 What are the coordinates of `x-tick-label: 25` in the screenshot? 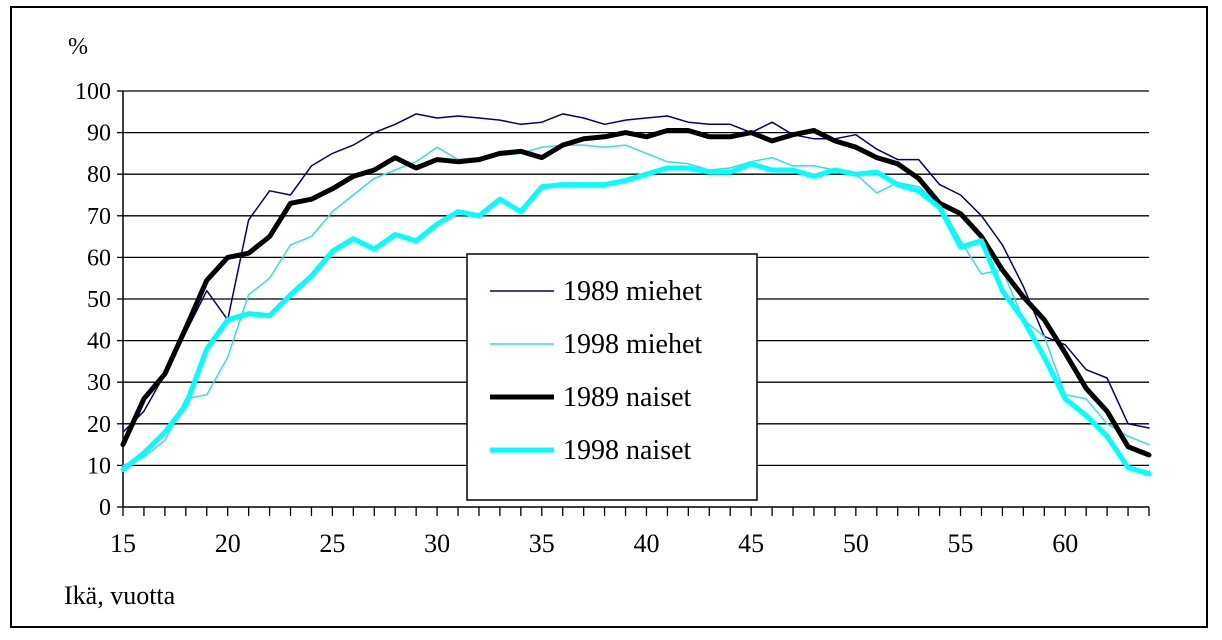 It's located at (332, 543).